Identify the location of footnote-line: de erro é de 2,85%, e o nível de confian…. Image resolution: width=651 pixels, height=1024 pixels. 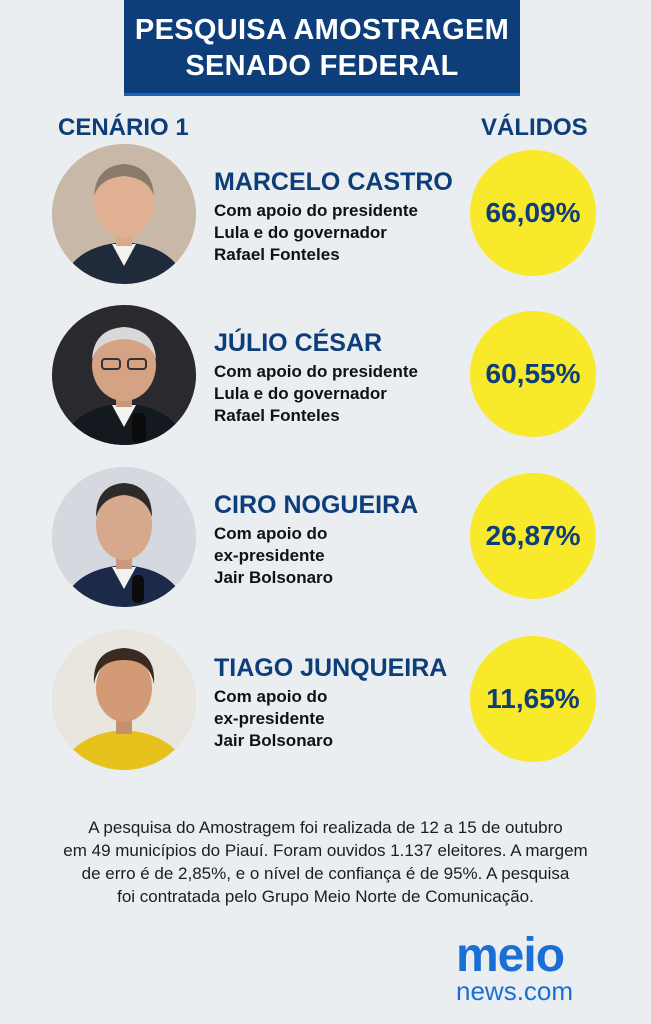
(325, 873).